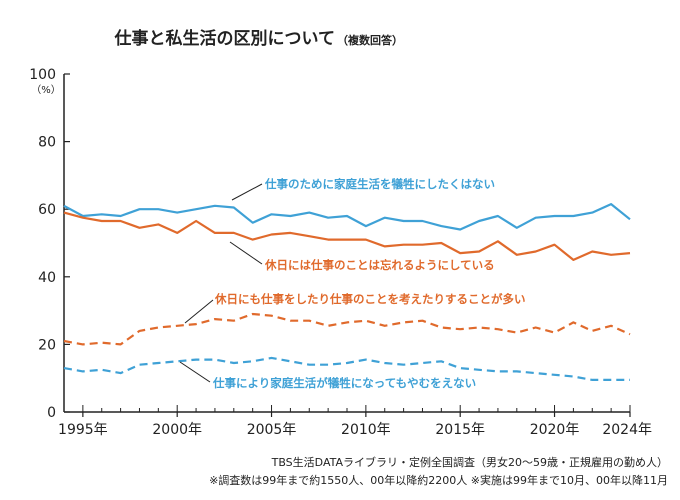 This screenshot has width=680, height=500. I want to click on chart-title: 仕事と私生活の区別について, so click(225, 38).